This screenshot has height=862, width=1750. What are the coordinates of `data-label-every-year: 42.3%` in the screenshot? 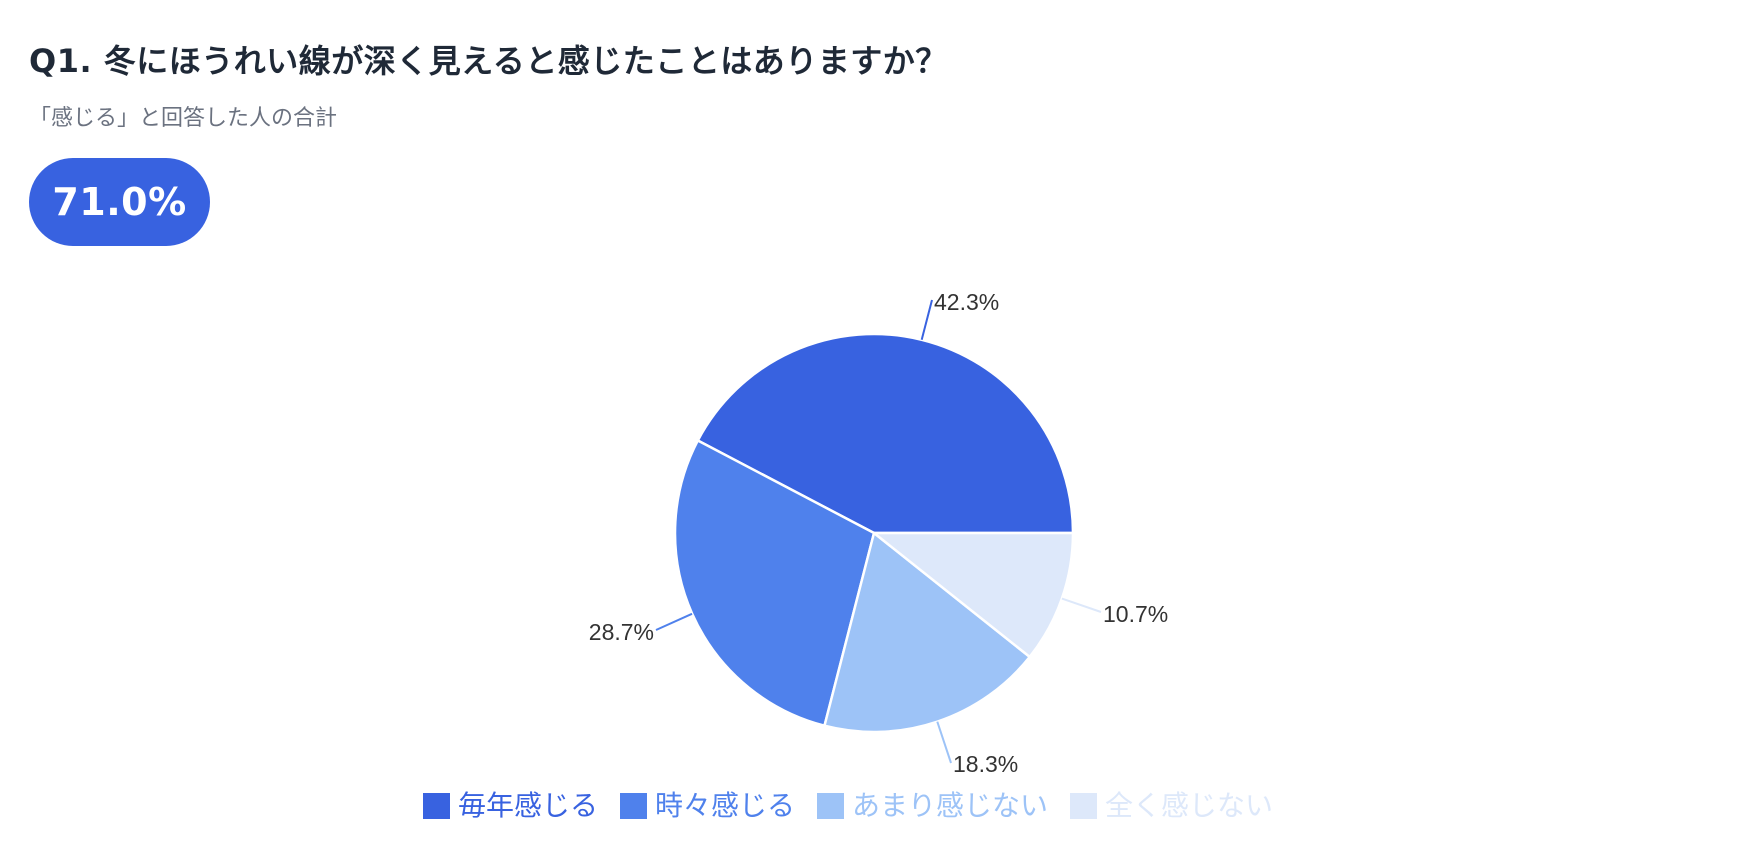 It's located at (966, 302).